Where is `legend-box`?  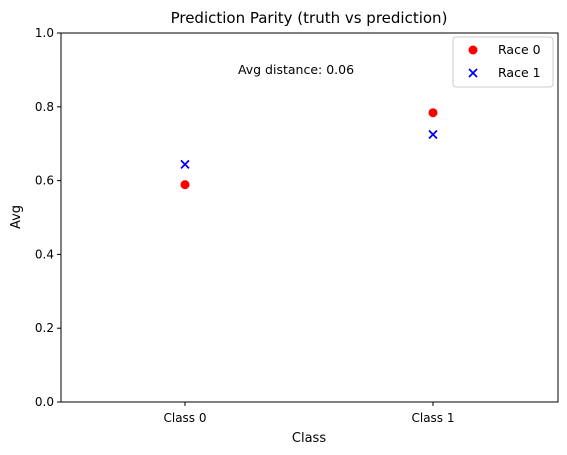 legend-box is located at coordinates (503, 62).